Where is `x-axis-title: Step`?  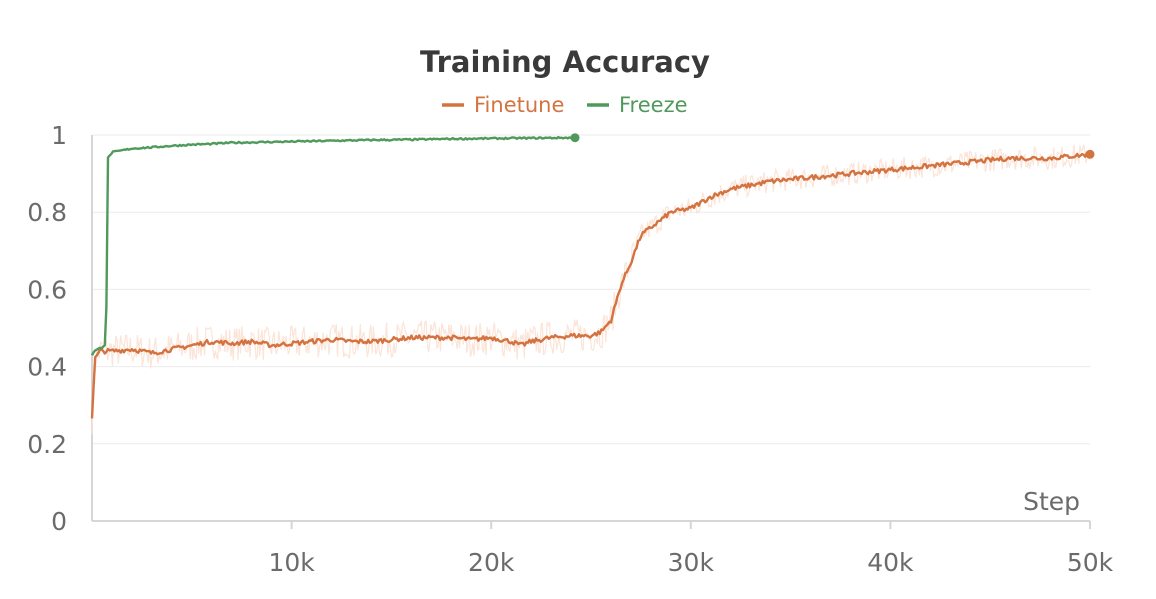 x-axis-title: Step is located at coordinates (1051, 501).